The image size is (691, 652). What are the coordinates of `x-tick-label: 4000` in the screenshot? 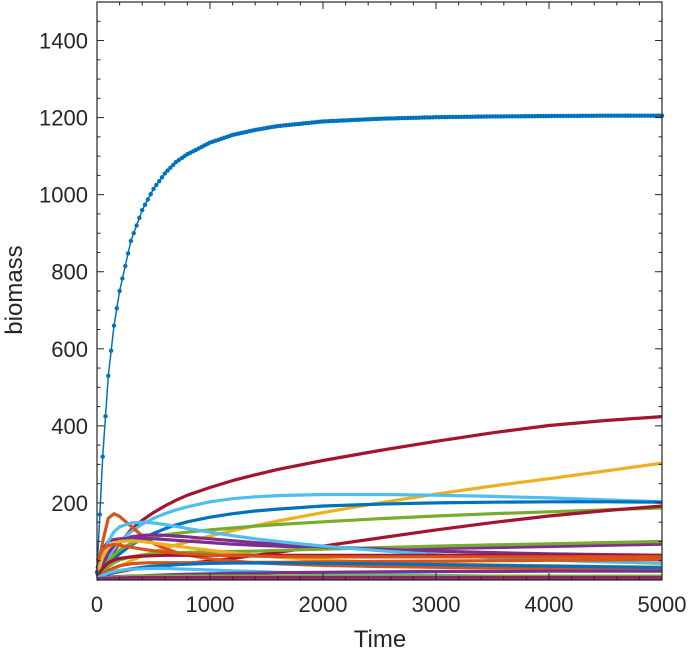 It's located at (549, 604).